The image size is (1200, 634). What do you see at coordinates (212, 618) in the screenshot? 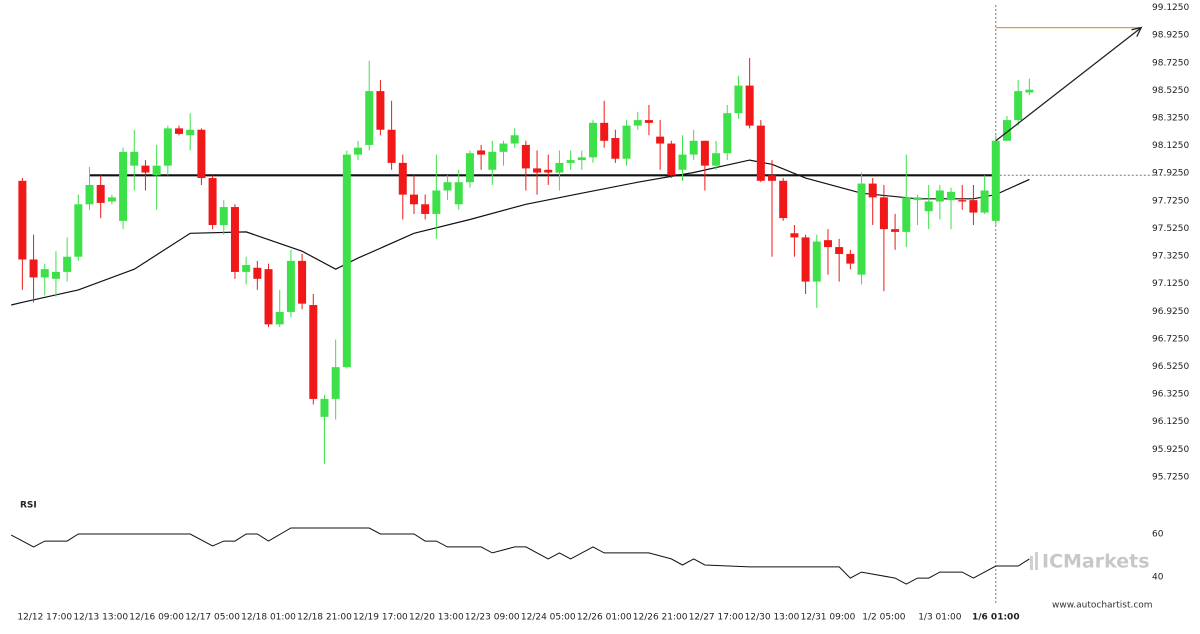
I see `x-tick-label: 12/17 05:00` at bounding box center [212, 618].